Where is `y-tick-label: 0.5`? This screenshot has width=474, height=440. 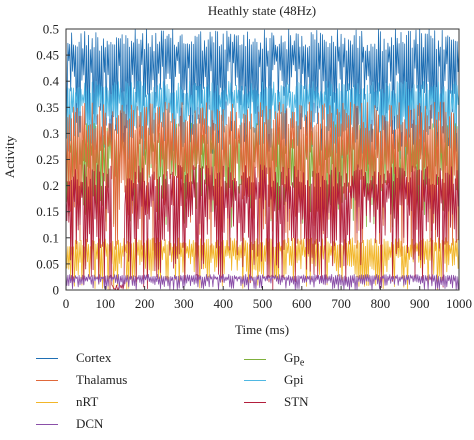 y-tick-label: 0.5 is located at coordinates (51, 29).